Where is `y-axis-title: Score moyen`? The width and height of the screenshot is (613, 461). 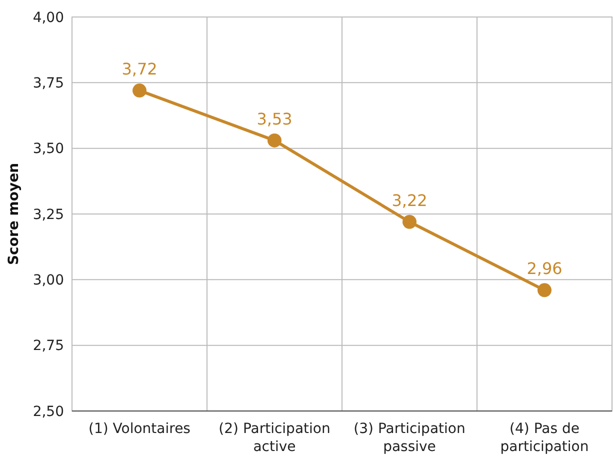 y-axis-title: Score moyen is located at coordinates (14, 214).